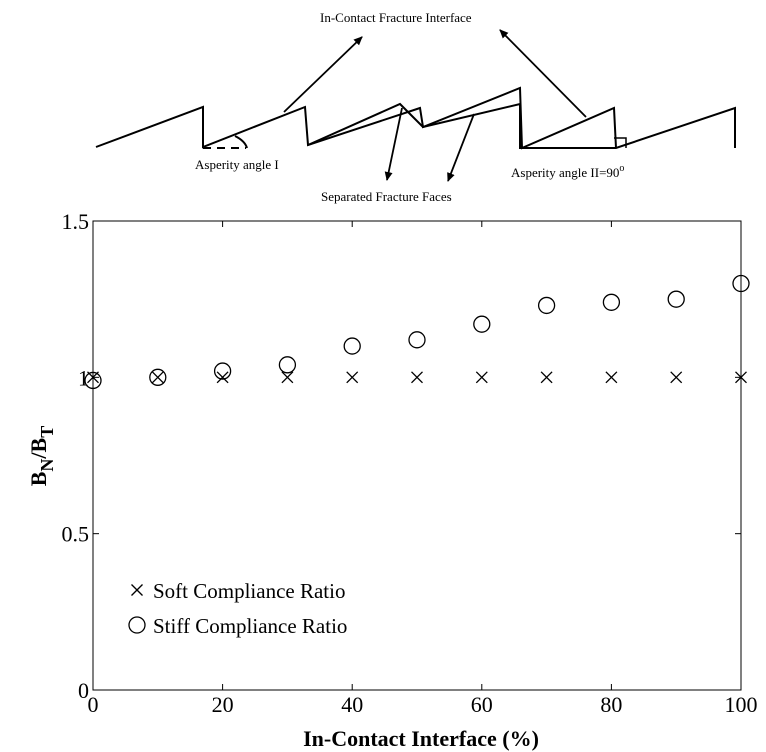 Image resolution: width=766 pixels, height=752 pixels. I want to click on y-tick-label: 0.5, so click(76, 534).